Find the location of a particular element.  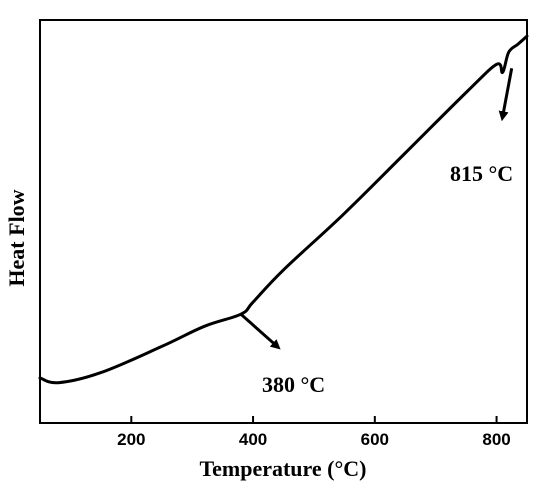

annotation-label-815: 815 °C is located at coordinates (481, 173).